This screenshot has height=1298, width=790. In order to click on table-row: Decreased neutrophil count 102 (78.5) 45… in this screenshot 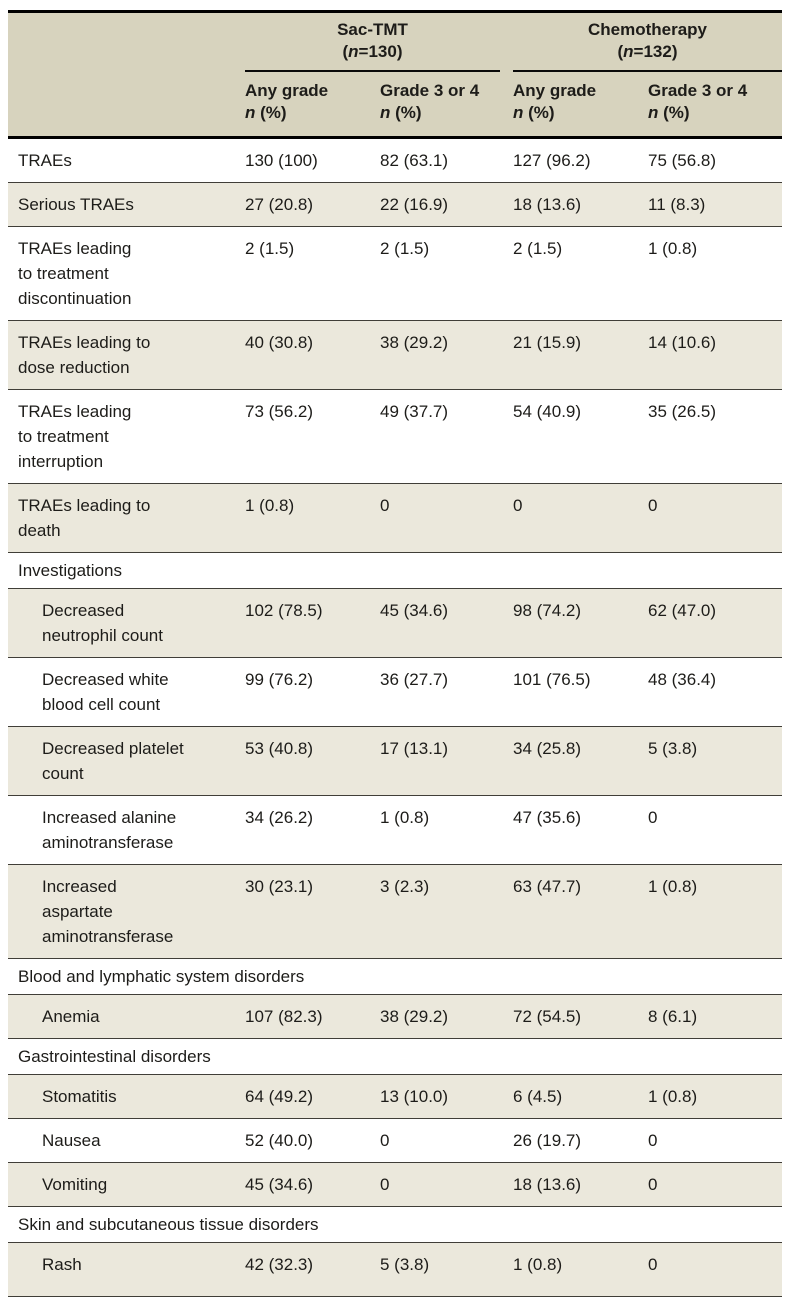, I will do `click(395, 623)`.